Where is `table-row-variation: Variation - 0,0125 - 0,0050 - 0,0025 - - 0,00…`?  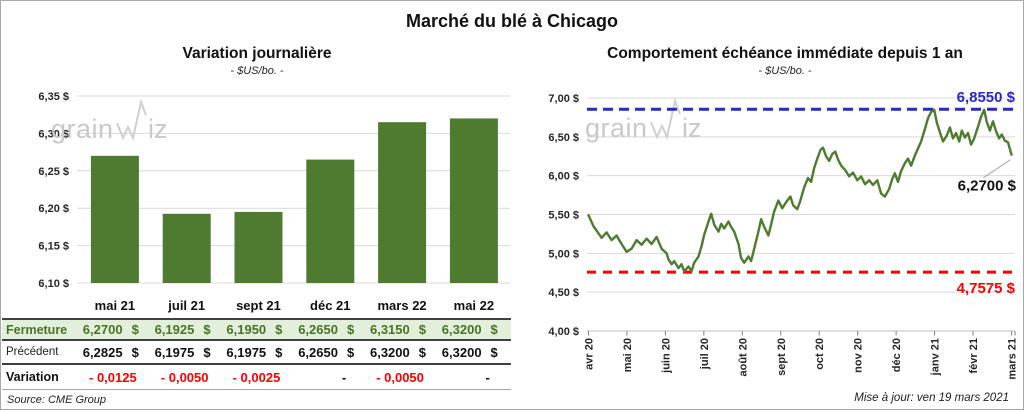 table-row-variation: Variation - 0,0125 - 0,0050 - 0,0025 - - 0,00… is located at coordinates (256, 377).